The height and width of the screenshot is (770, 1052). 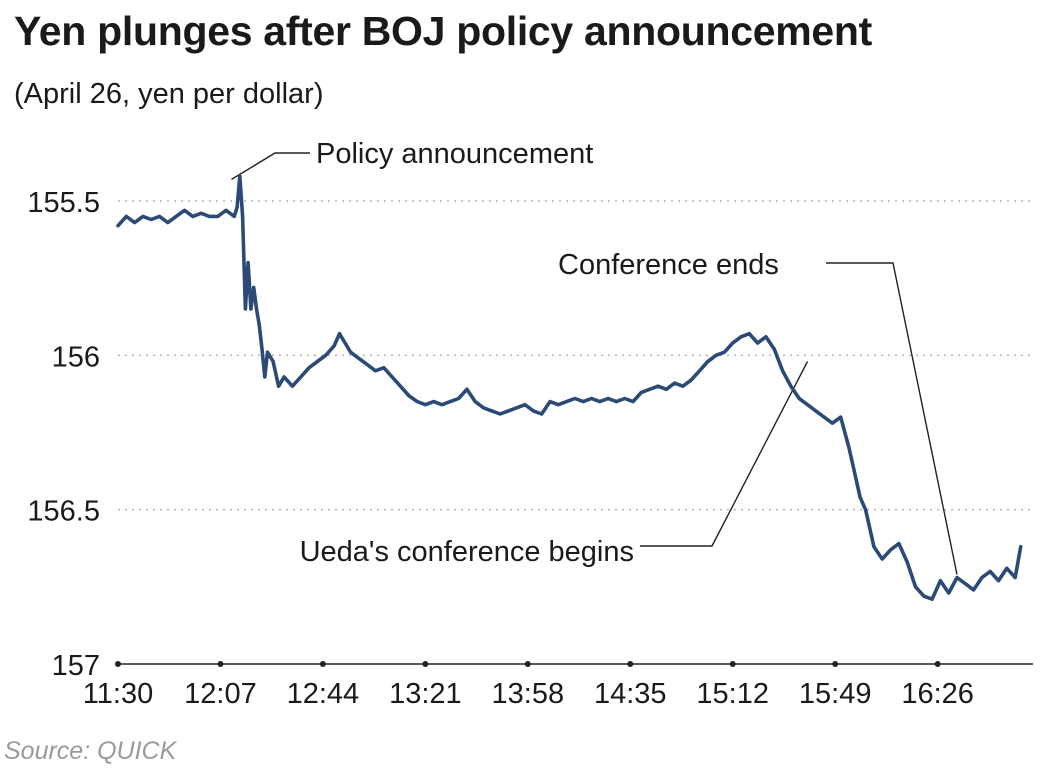 What do you see at coordinates (668, 265) in the screenshot?
I see `annotation-label: Conference ends` at bounding box center [668, 265].